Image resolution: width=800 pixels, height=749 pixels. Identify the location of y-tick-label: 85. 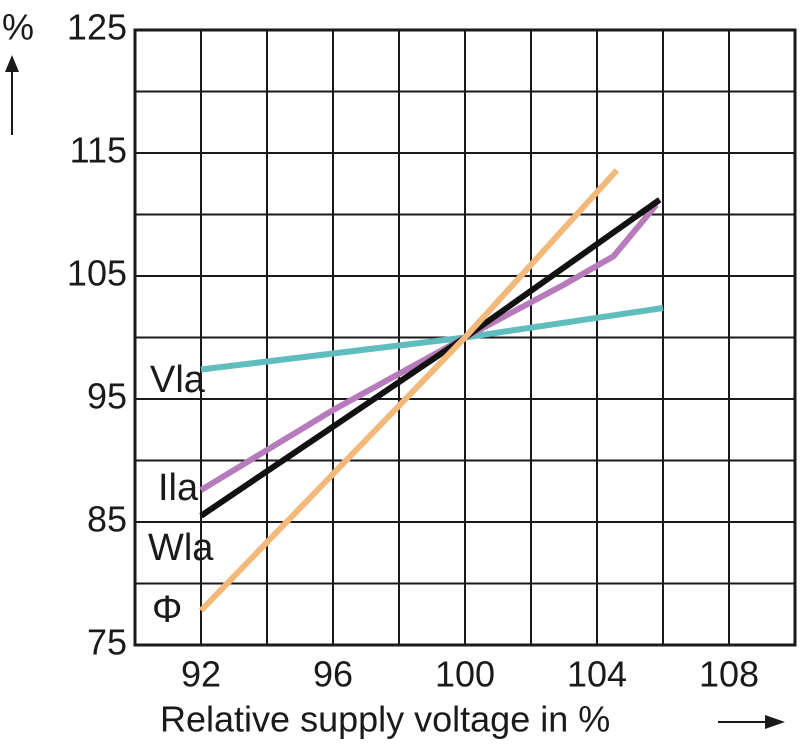
(107, 519).